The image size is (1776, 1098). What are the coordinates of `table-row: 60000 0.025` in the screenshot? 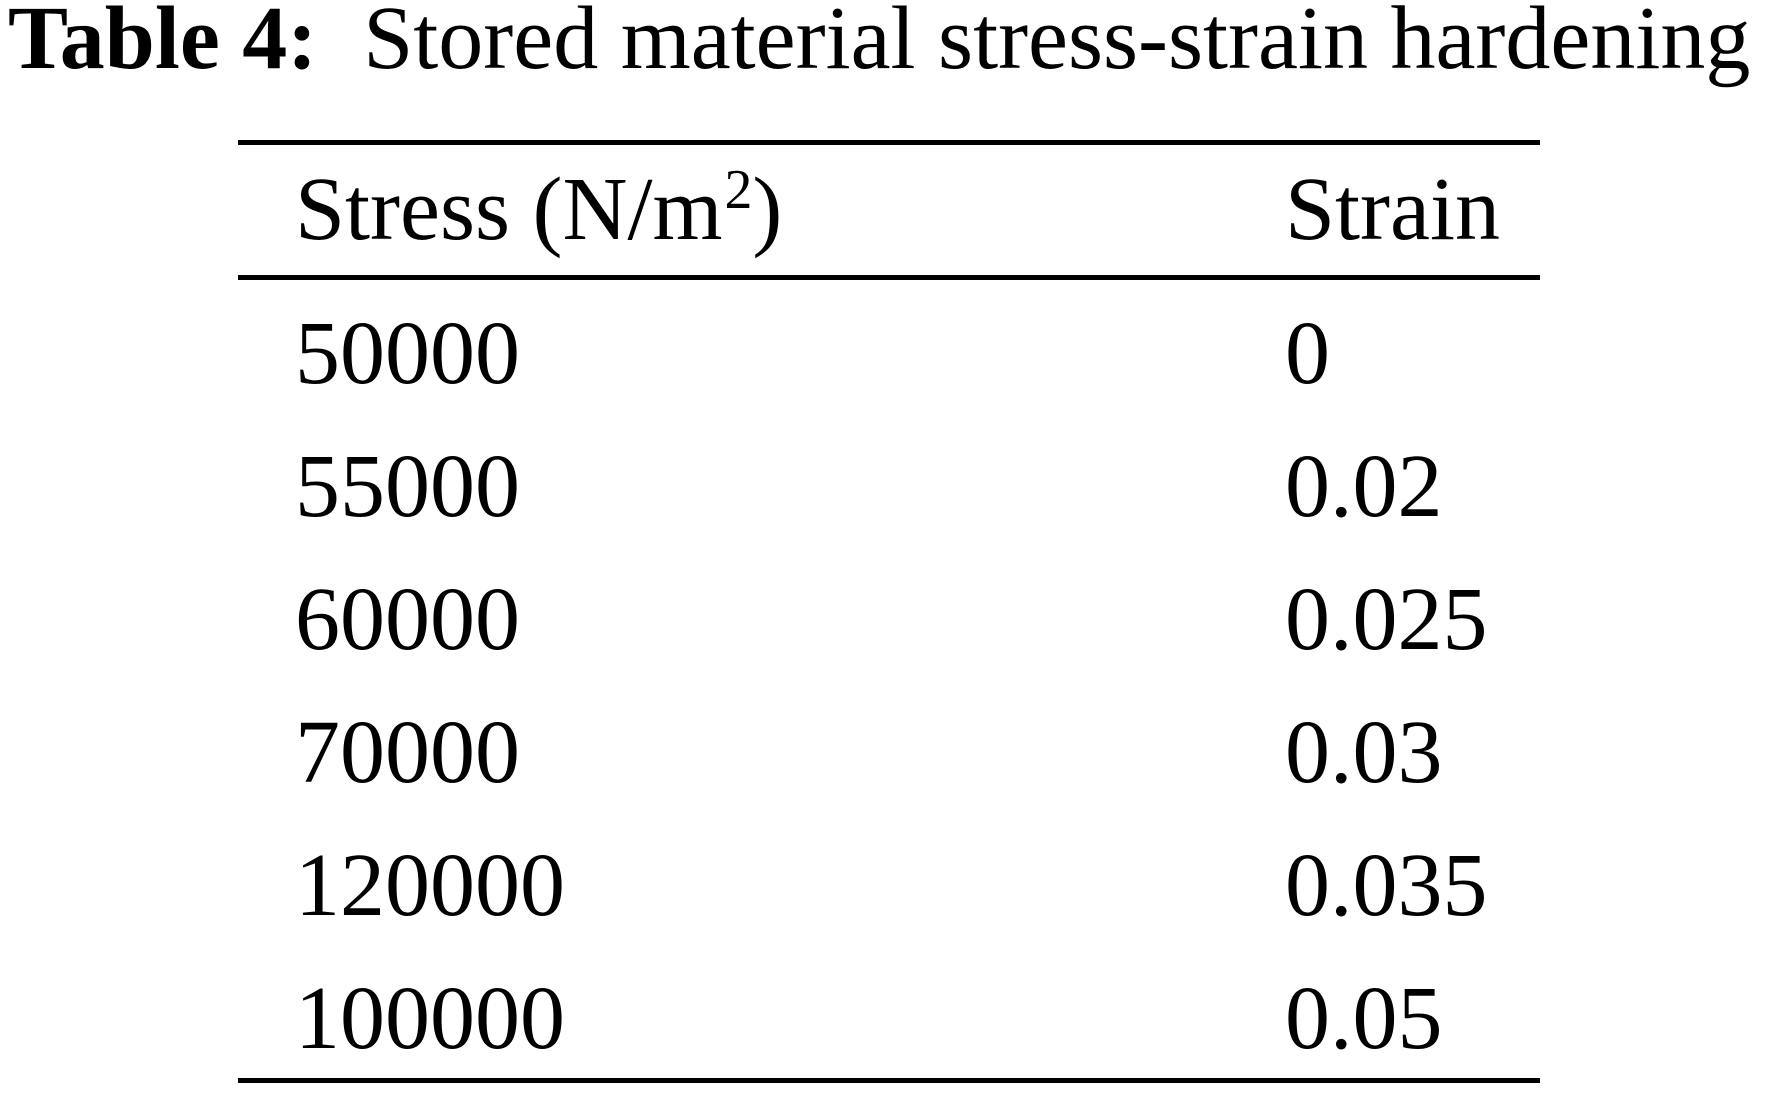 It's located at (889, 612).